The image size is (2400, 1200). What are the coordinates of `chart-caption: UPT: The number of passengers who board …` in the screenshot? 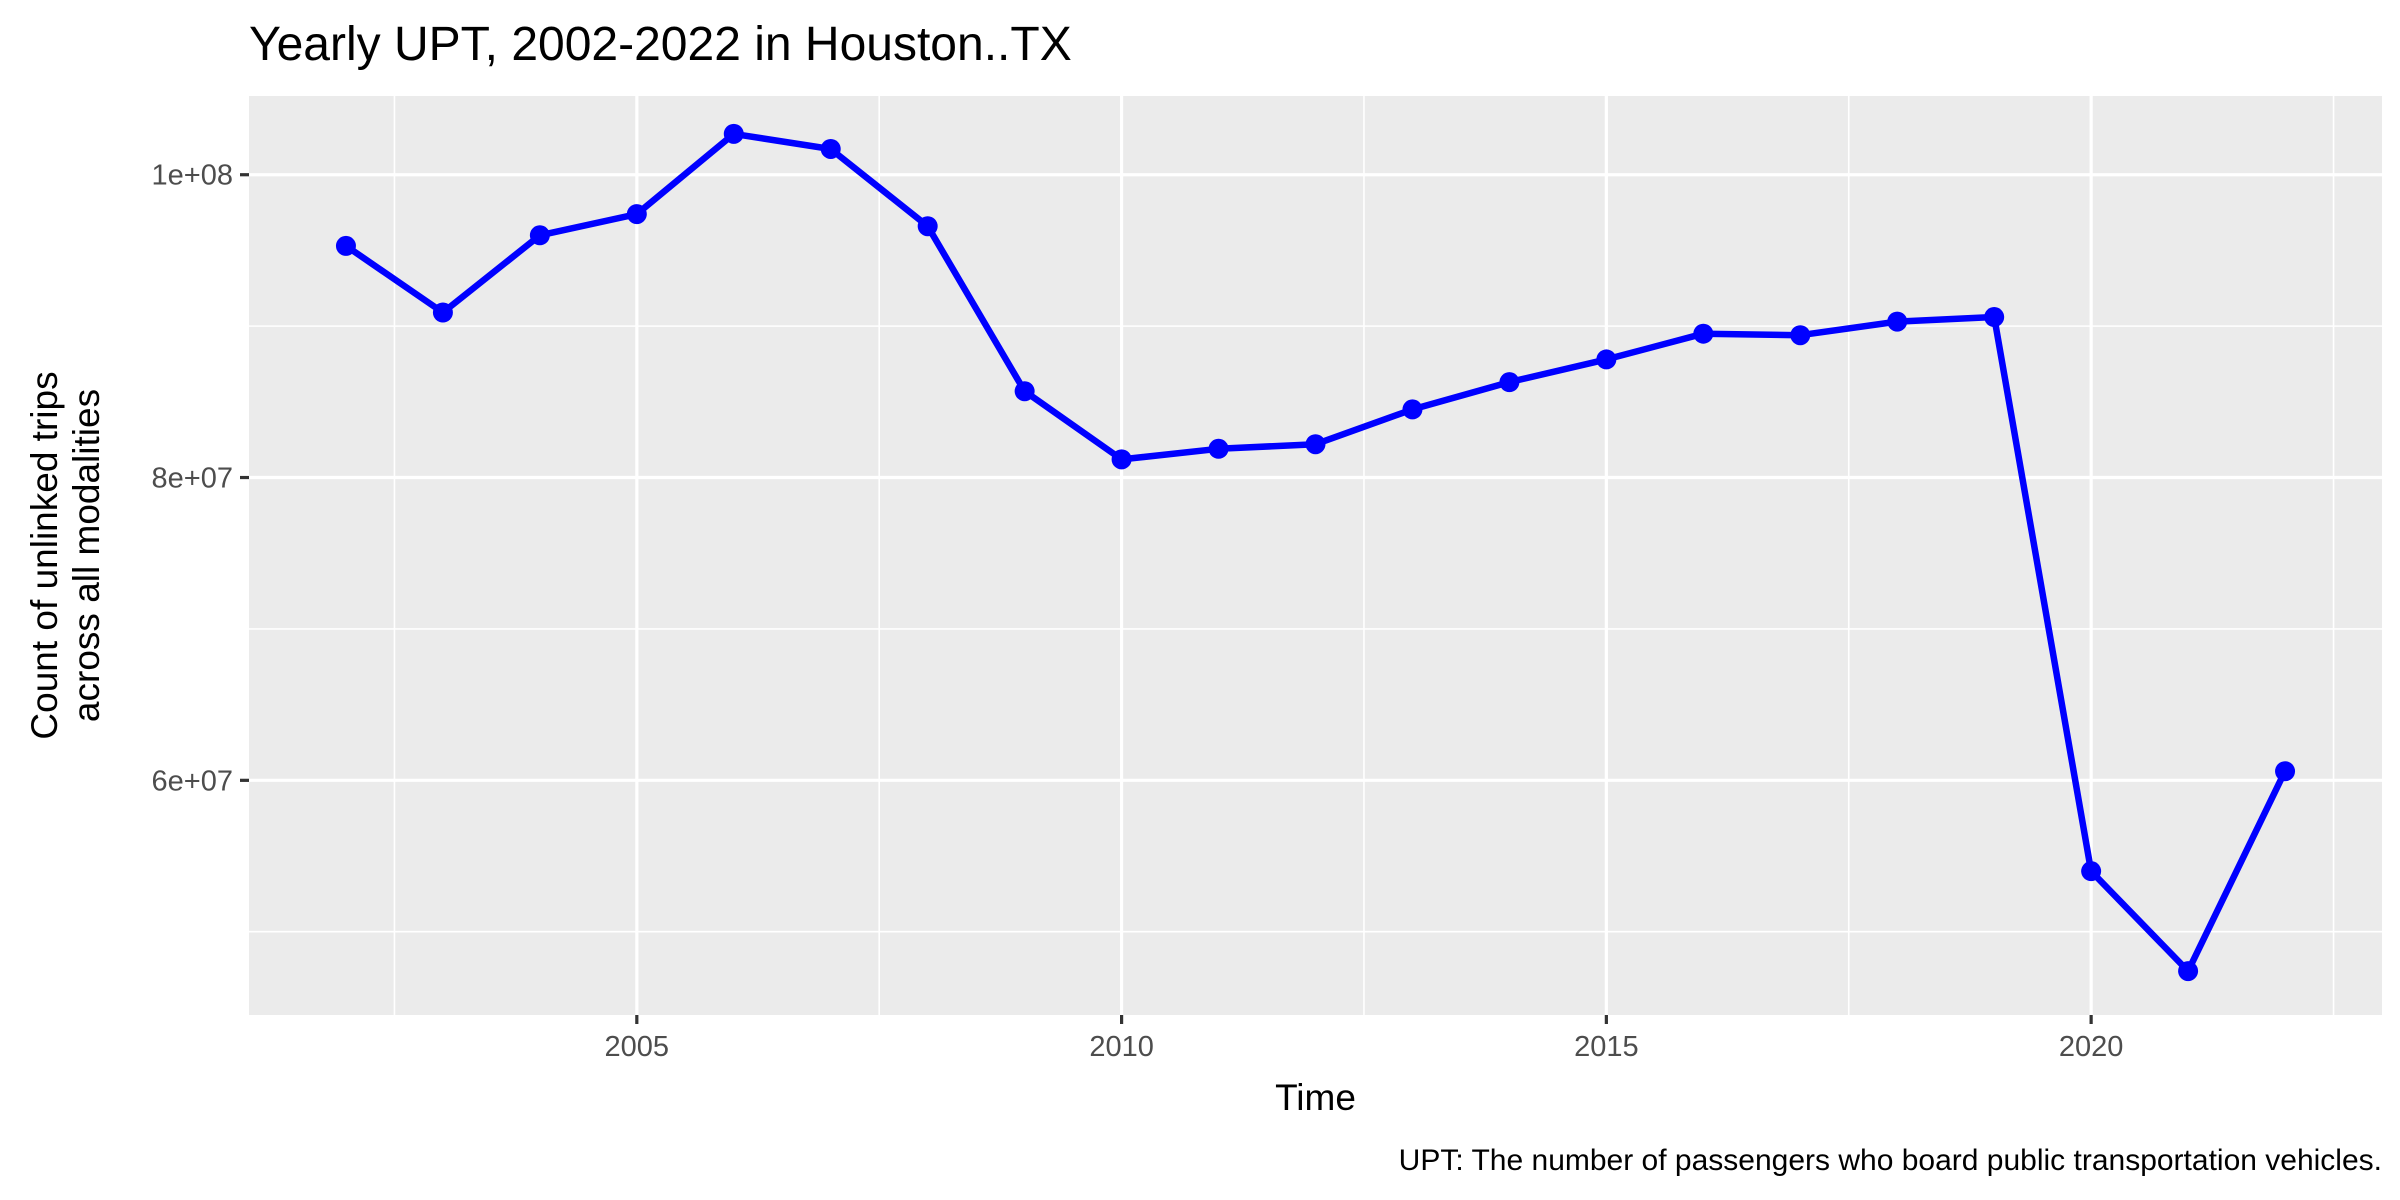 It's located at (1890, 1160).